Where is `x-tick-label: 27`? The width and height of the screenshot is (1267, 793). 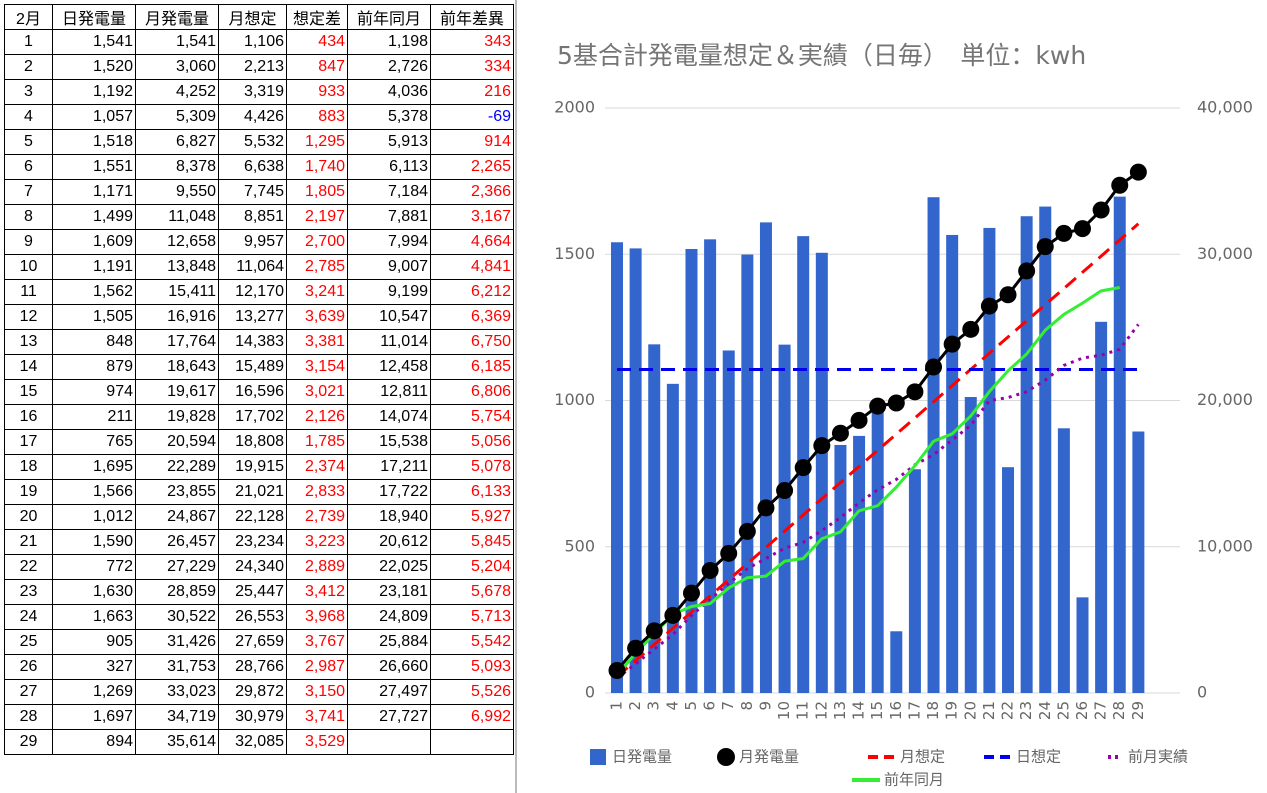
x-tick-label: 27 is located at coordinates (1101, 710).